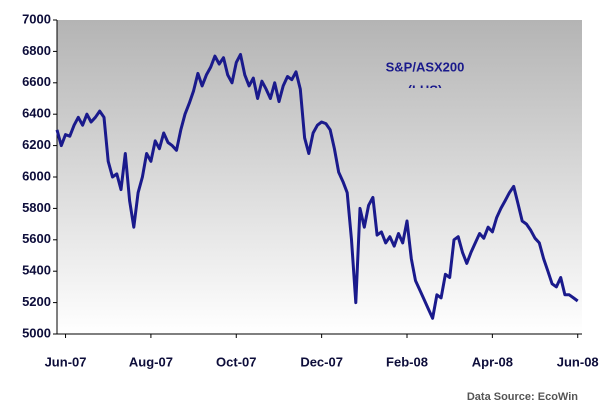 Image resolution: width=603 pixels, height=407 pixels. Describe the element at coordinates (36, 332) in the screenshot. I see `y-tick-label: 5000` at that location.